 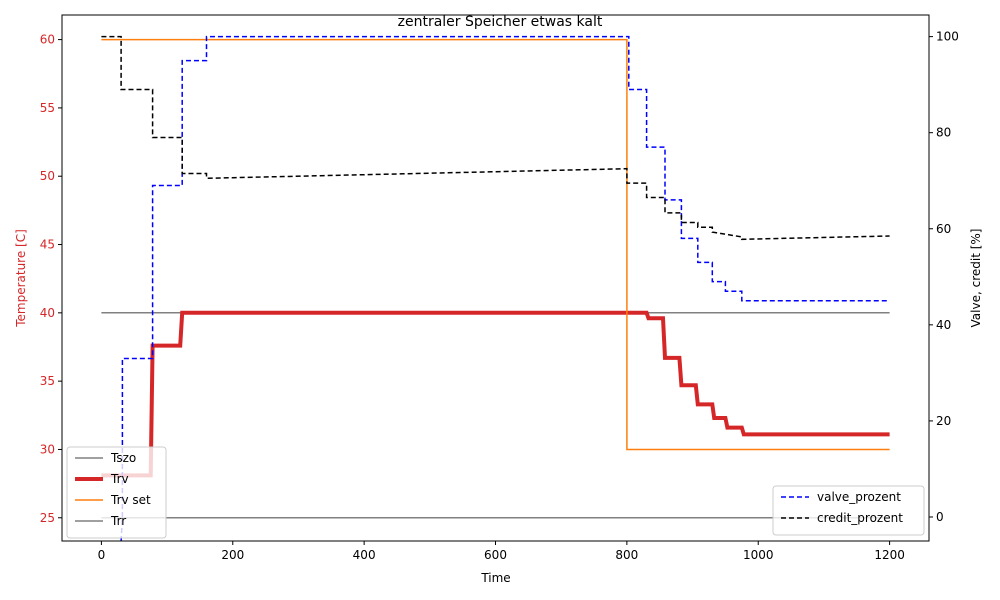 I want to click on legend-label: Trv, so click(x=119, y=479).